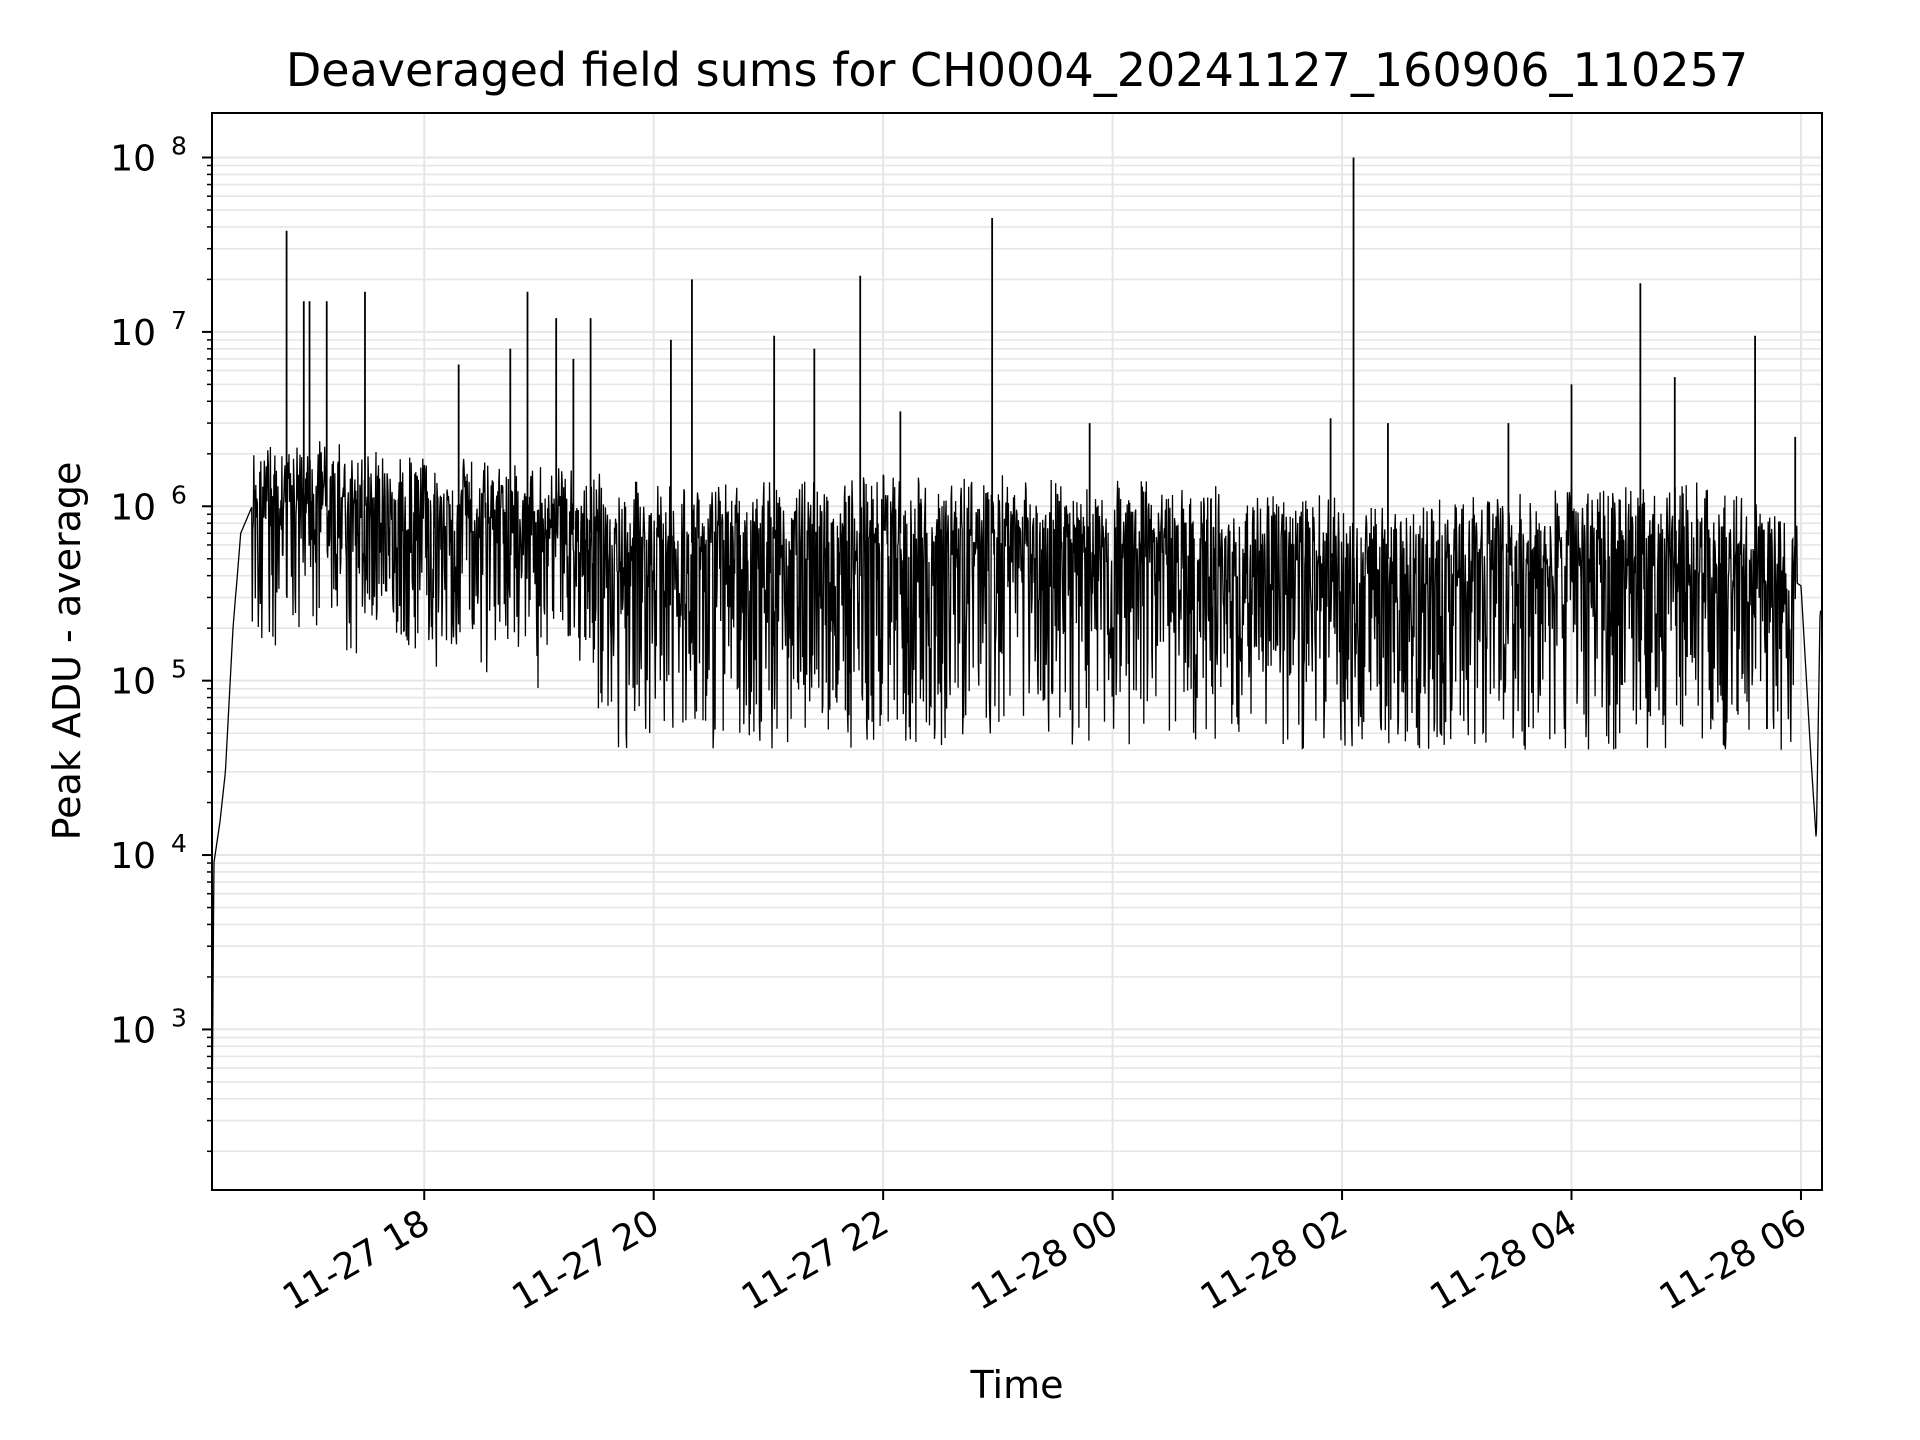  Describe the element at coordinates (586, 1260) in the screenshot. I see `x-tick-label: 11-27 20` at that location.